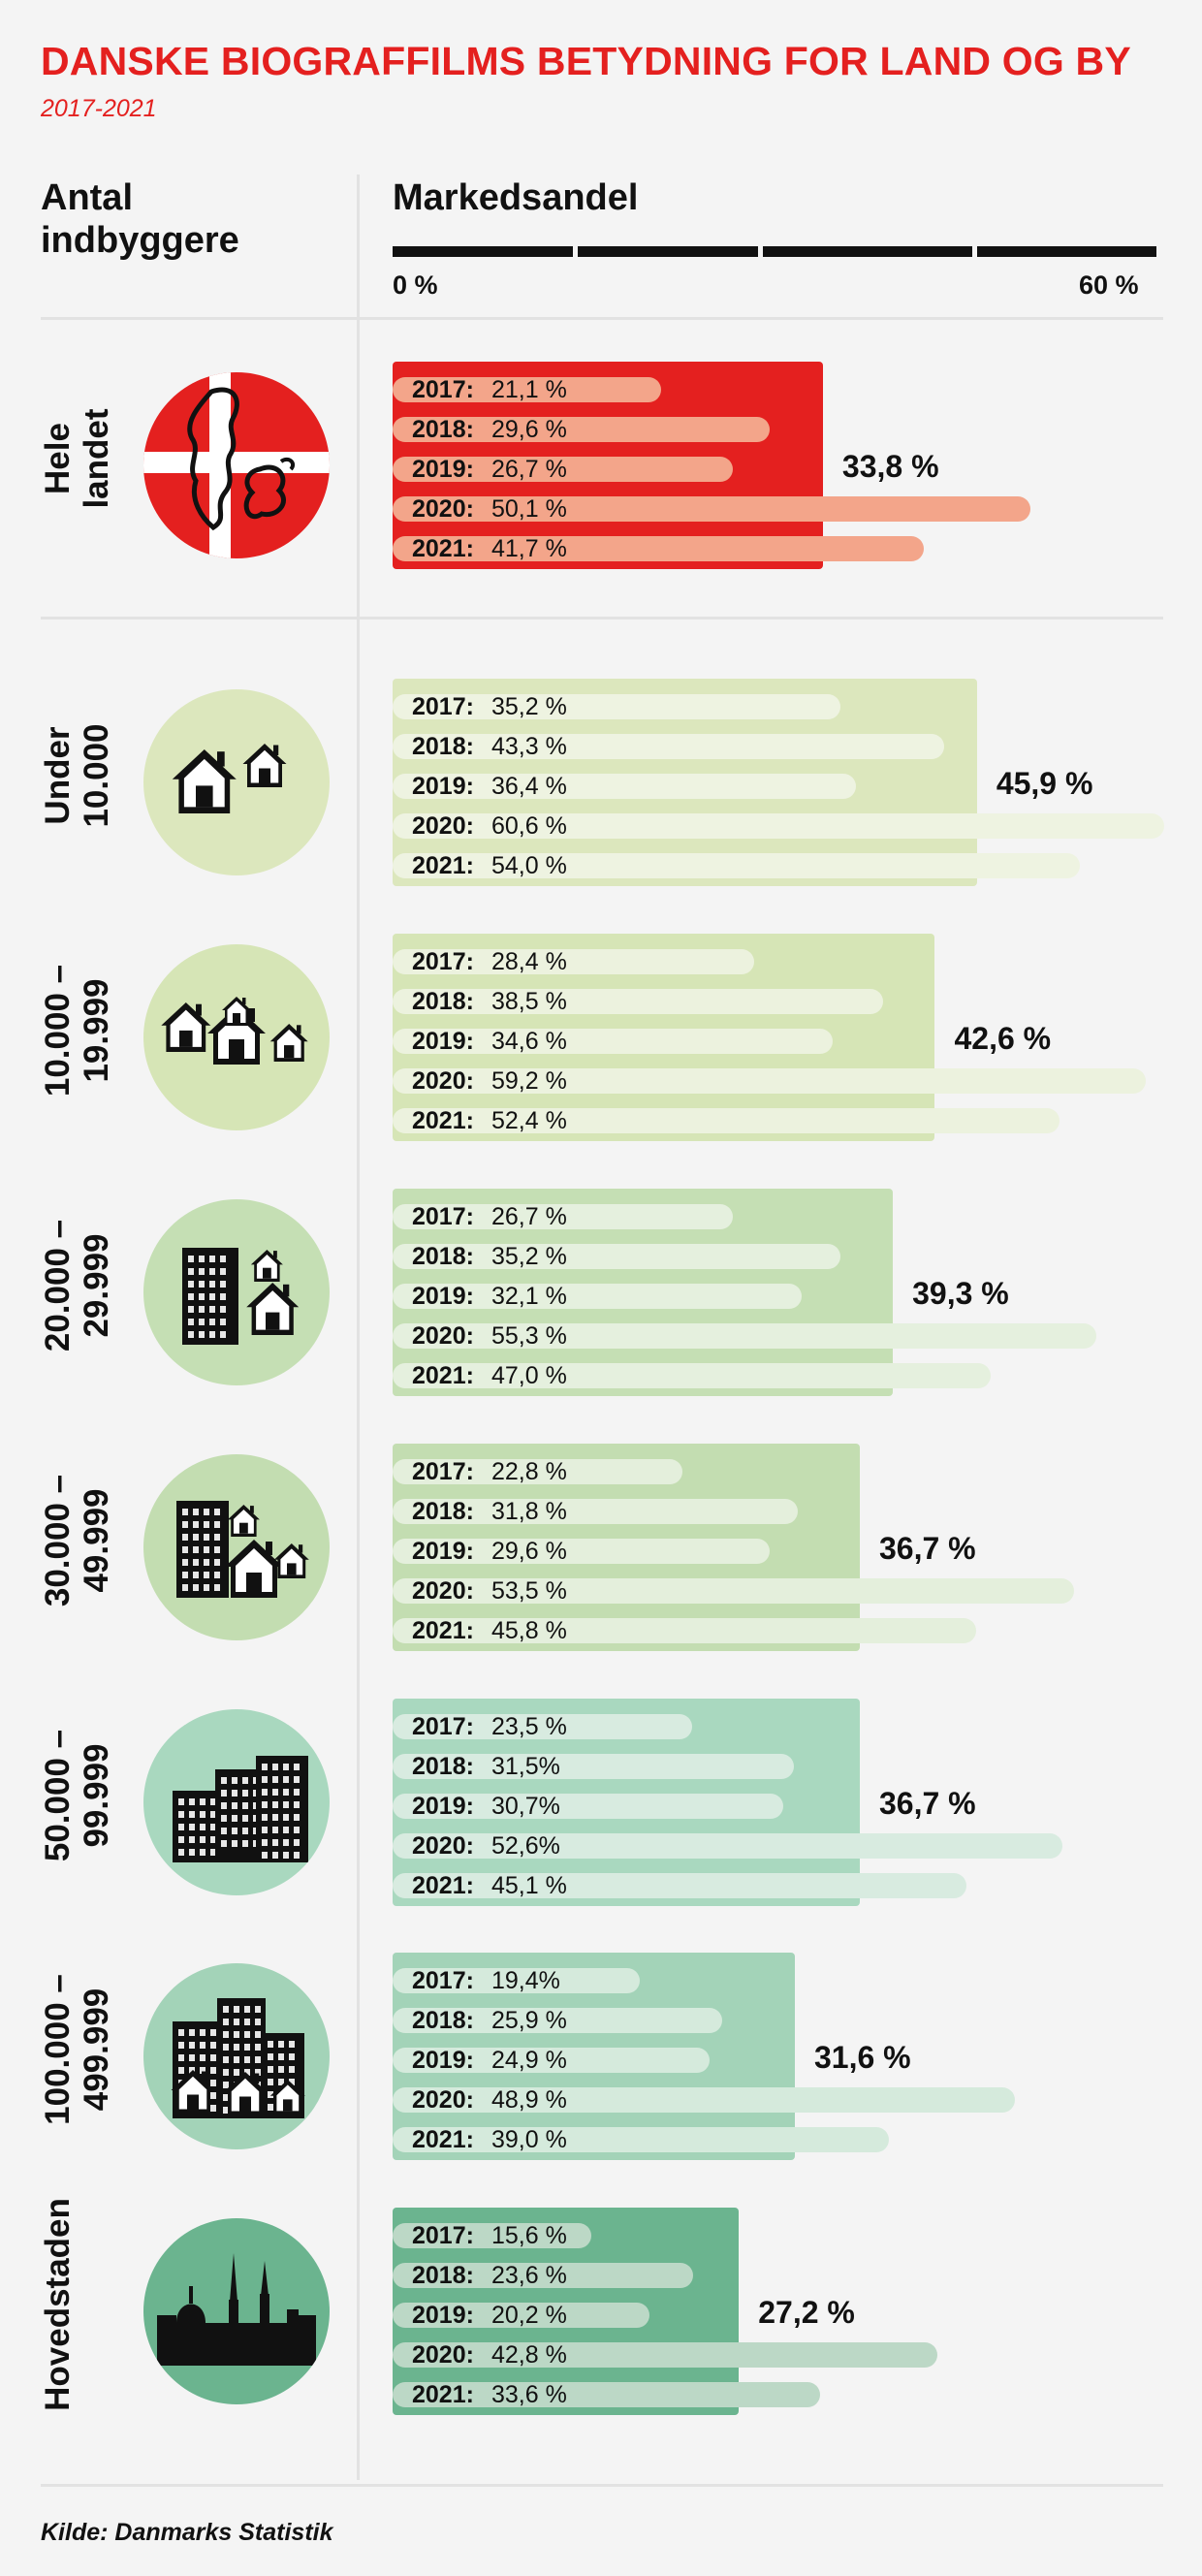  What do you see at coordinates (489, 706) in the screenshot?
I see `year-value-label: 2017: 35,2 %` at bounding box center [489, 706].